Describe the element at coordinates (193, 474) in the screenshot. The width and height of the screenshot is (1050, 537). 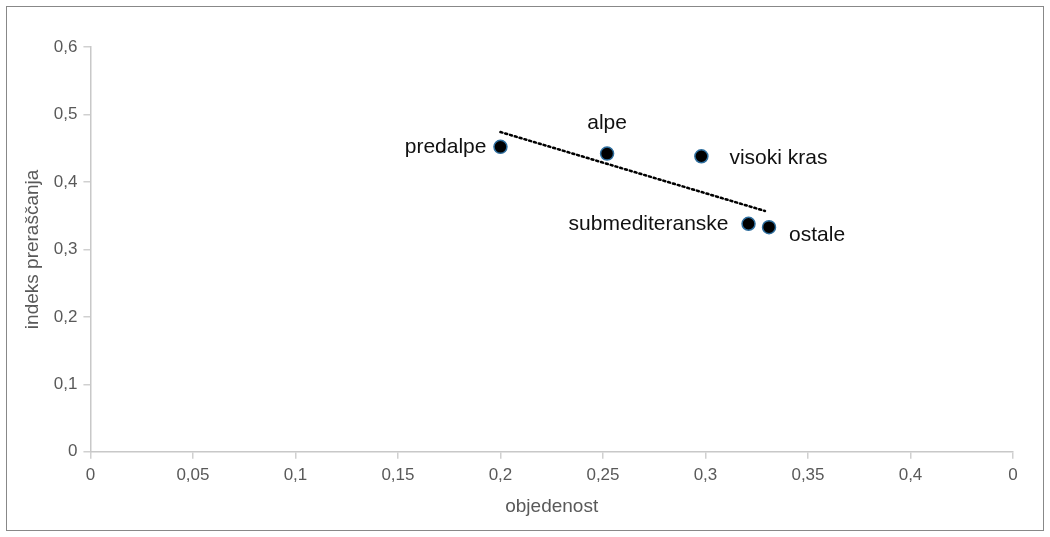
I see `x-tick-label: 0,05` at that location.